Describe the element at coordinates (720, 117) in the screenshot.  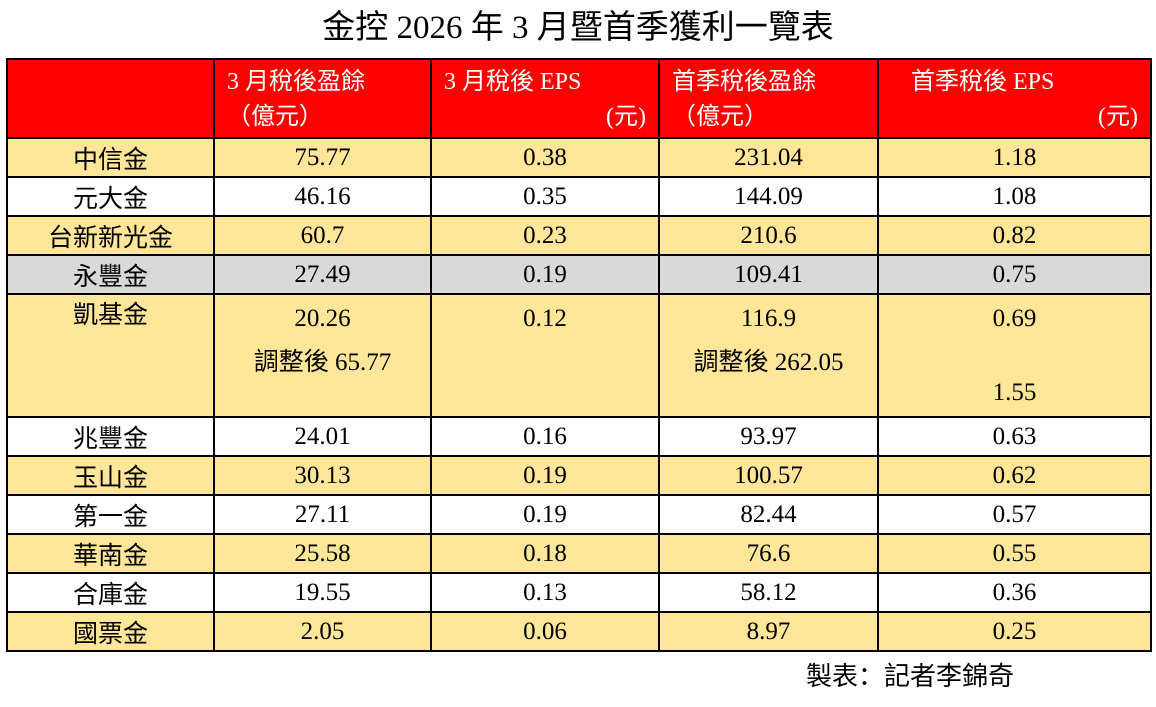
I see `header-q1-profit-unit: （億元）` at that location.